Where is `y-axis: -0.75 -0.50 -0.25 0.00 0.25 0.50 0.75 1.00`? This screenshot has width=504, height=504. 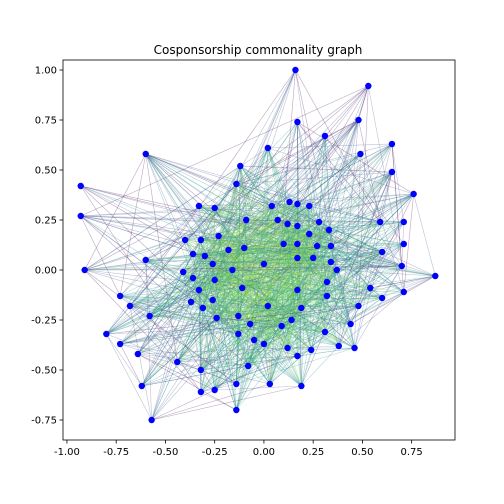
y-axis: -0.75 -0.50 -0.25 0.00 0.25 0.50 0.75 1.00 is located at coordinates (47, 246).